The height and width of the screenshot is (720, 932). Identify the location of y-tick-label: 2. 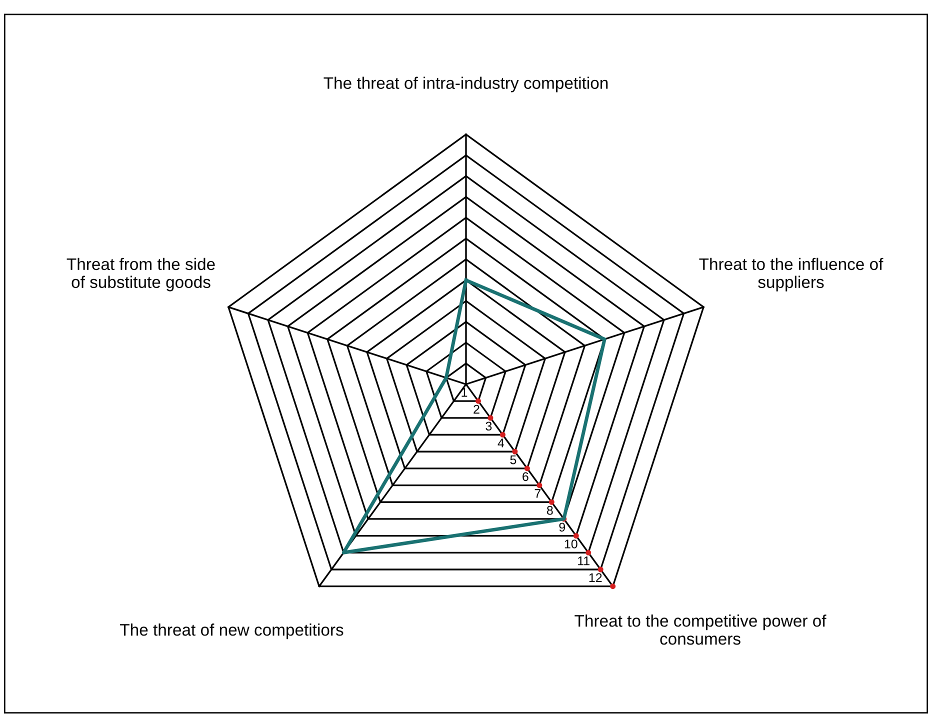
(477, 409).